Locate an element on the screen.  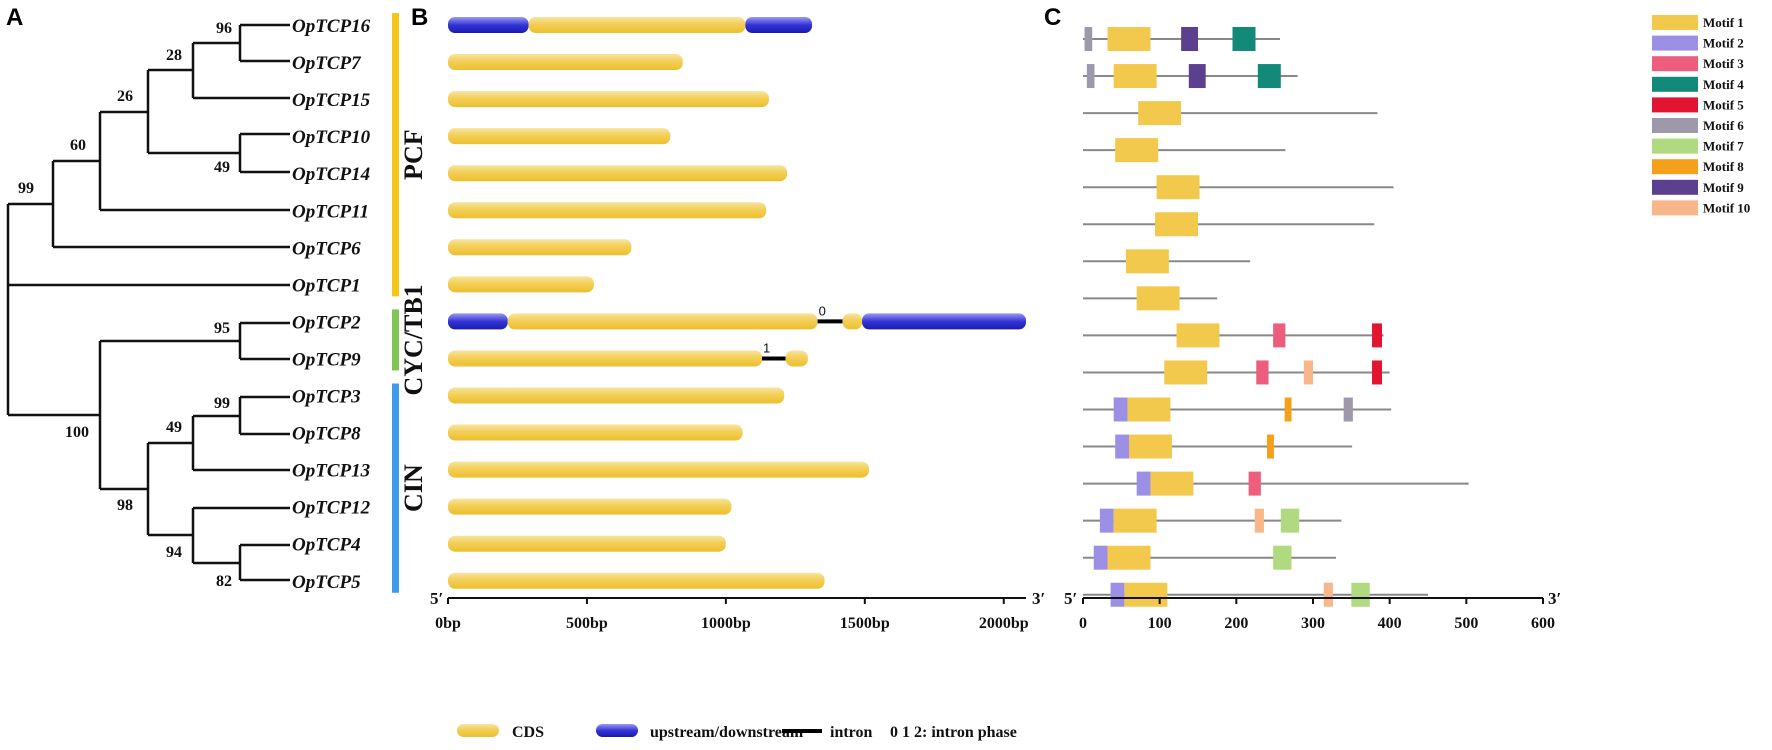
intron-phase: 0 is located at coordinates (822, 310).